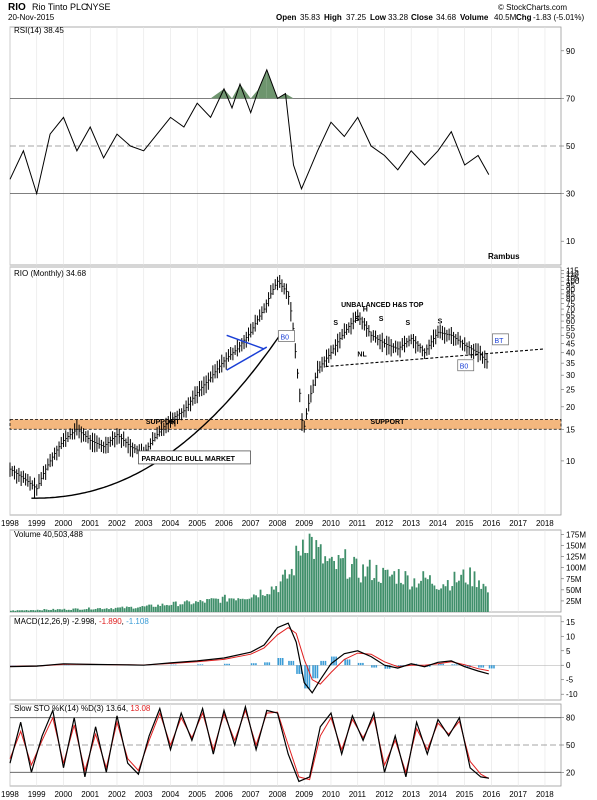  I want to click on price-tick-label: 50, so click(570, 335).